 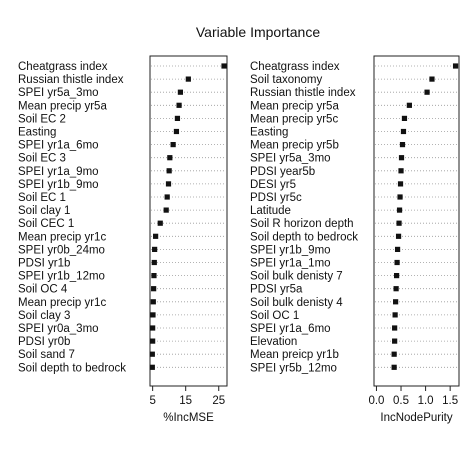 What do you see at coordinates (62, 106) in the screenshot?
I see `mse-variable-label: Mean precip yr5a` at bounding box center [62, 106].